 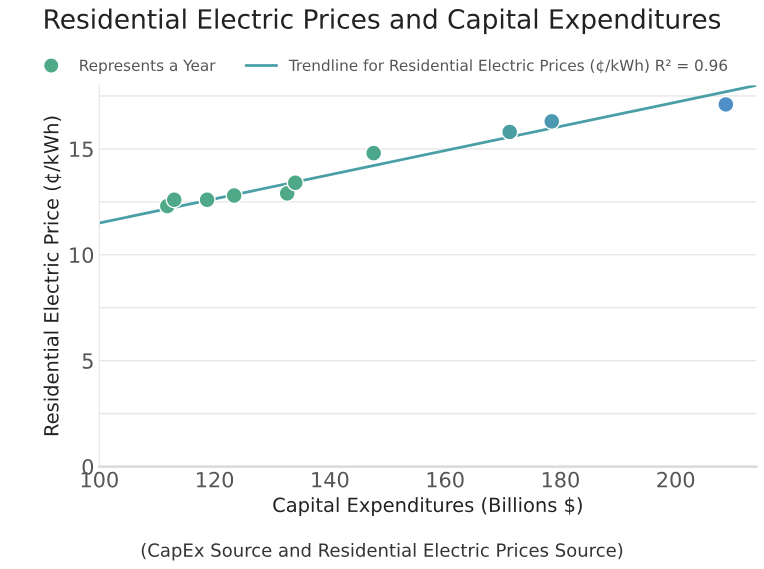 I want to click on x-tick-label: 180, so click(x=560, y=480).